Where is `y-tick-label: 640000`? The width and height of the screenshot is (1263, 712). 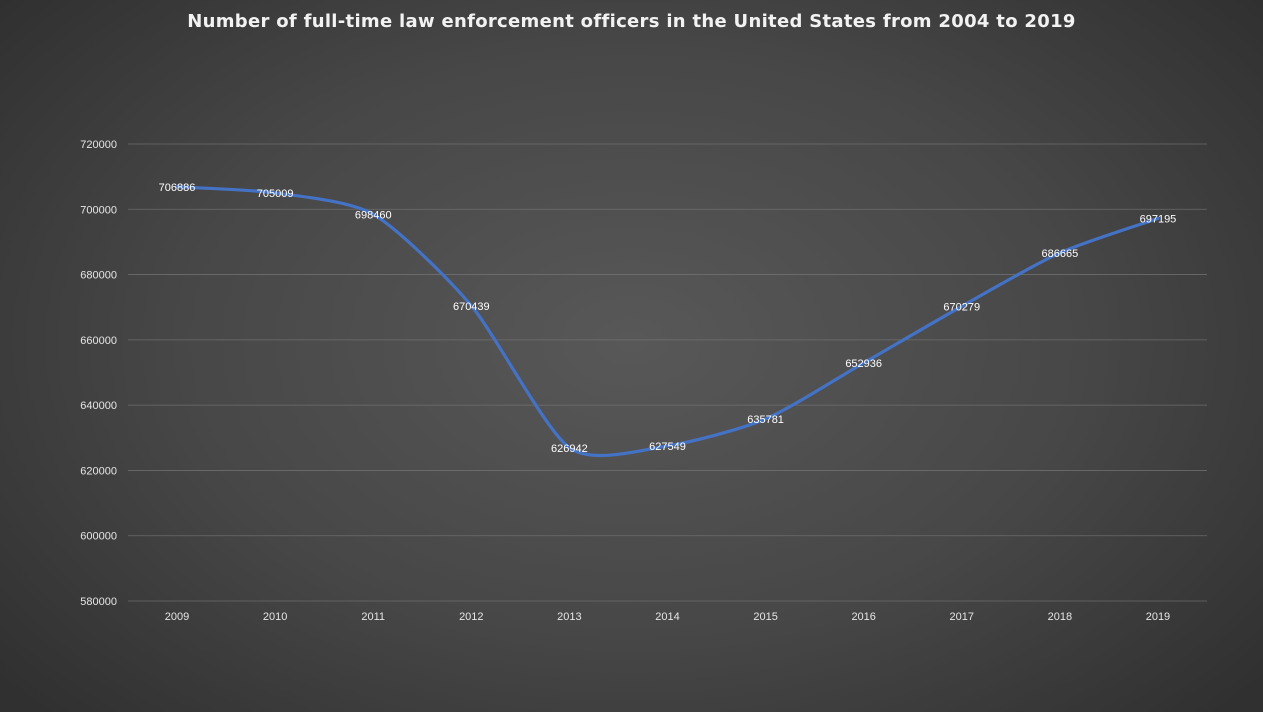
y-tick-label: 640000 is located at coordinates (98, 406).